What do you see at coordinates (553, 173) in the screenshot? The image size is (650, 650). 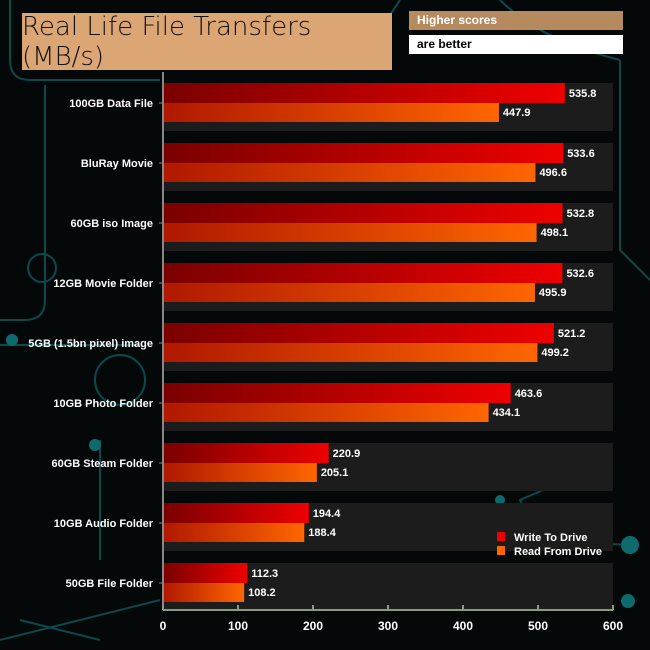 I see `data-label-read: 496.6` at bounding box center [553, 173].